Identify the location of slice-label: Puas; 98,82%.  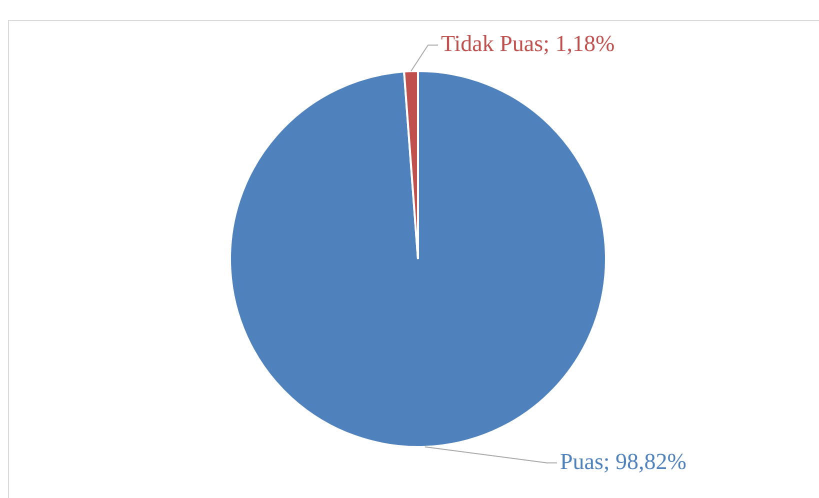
(623, 461).